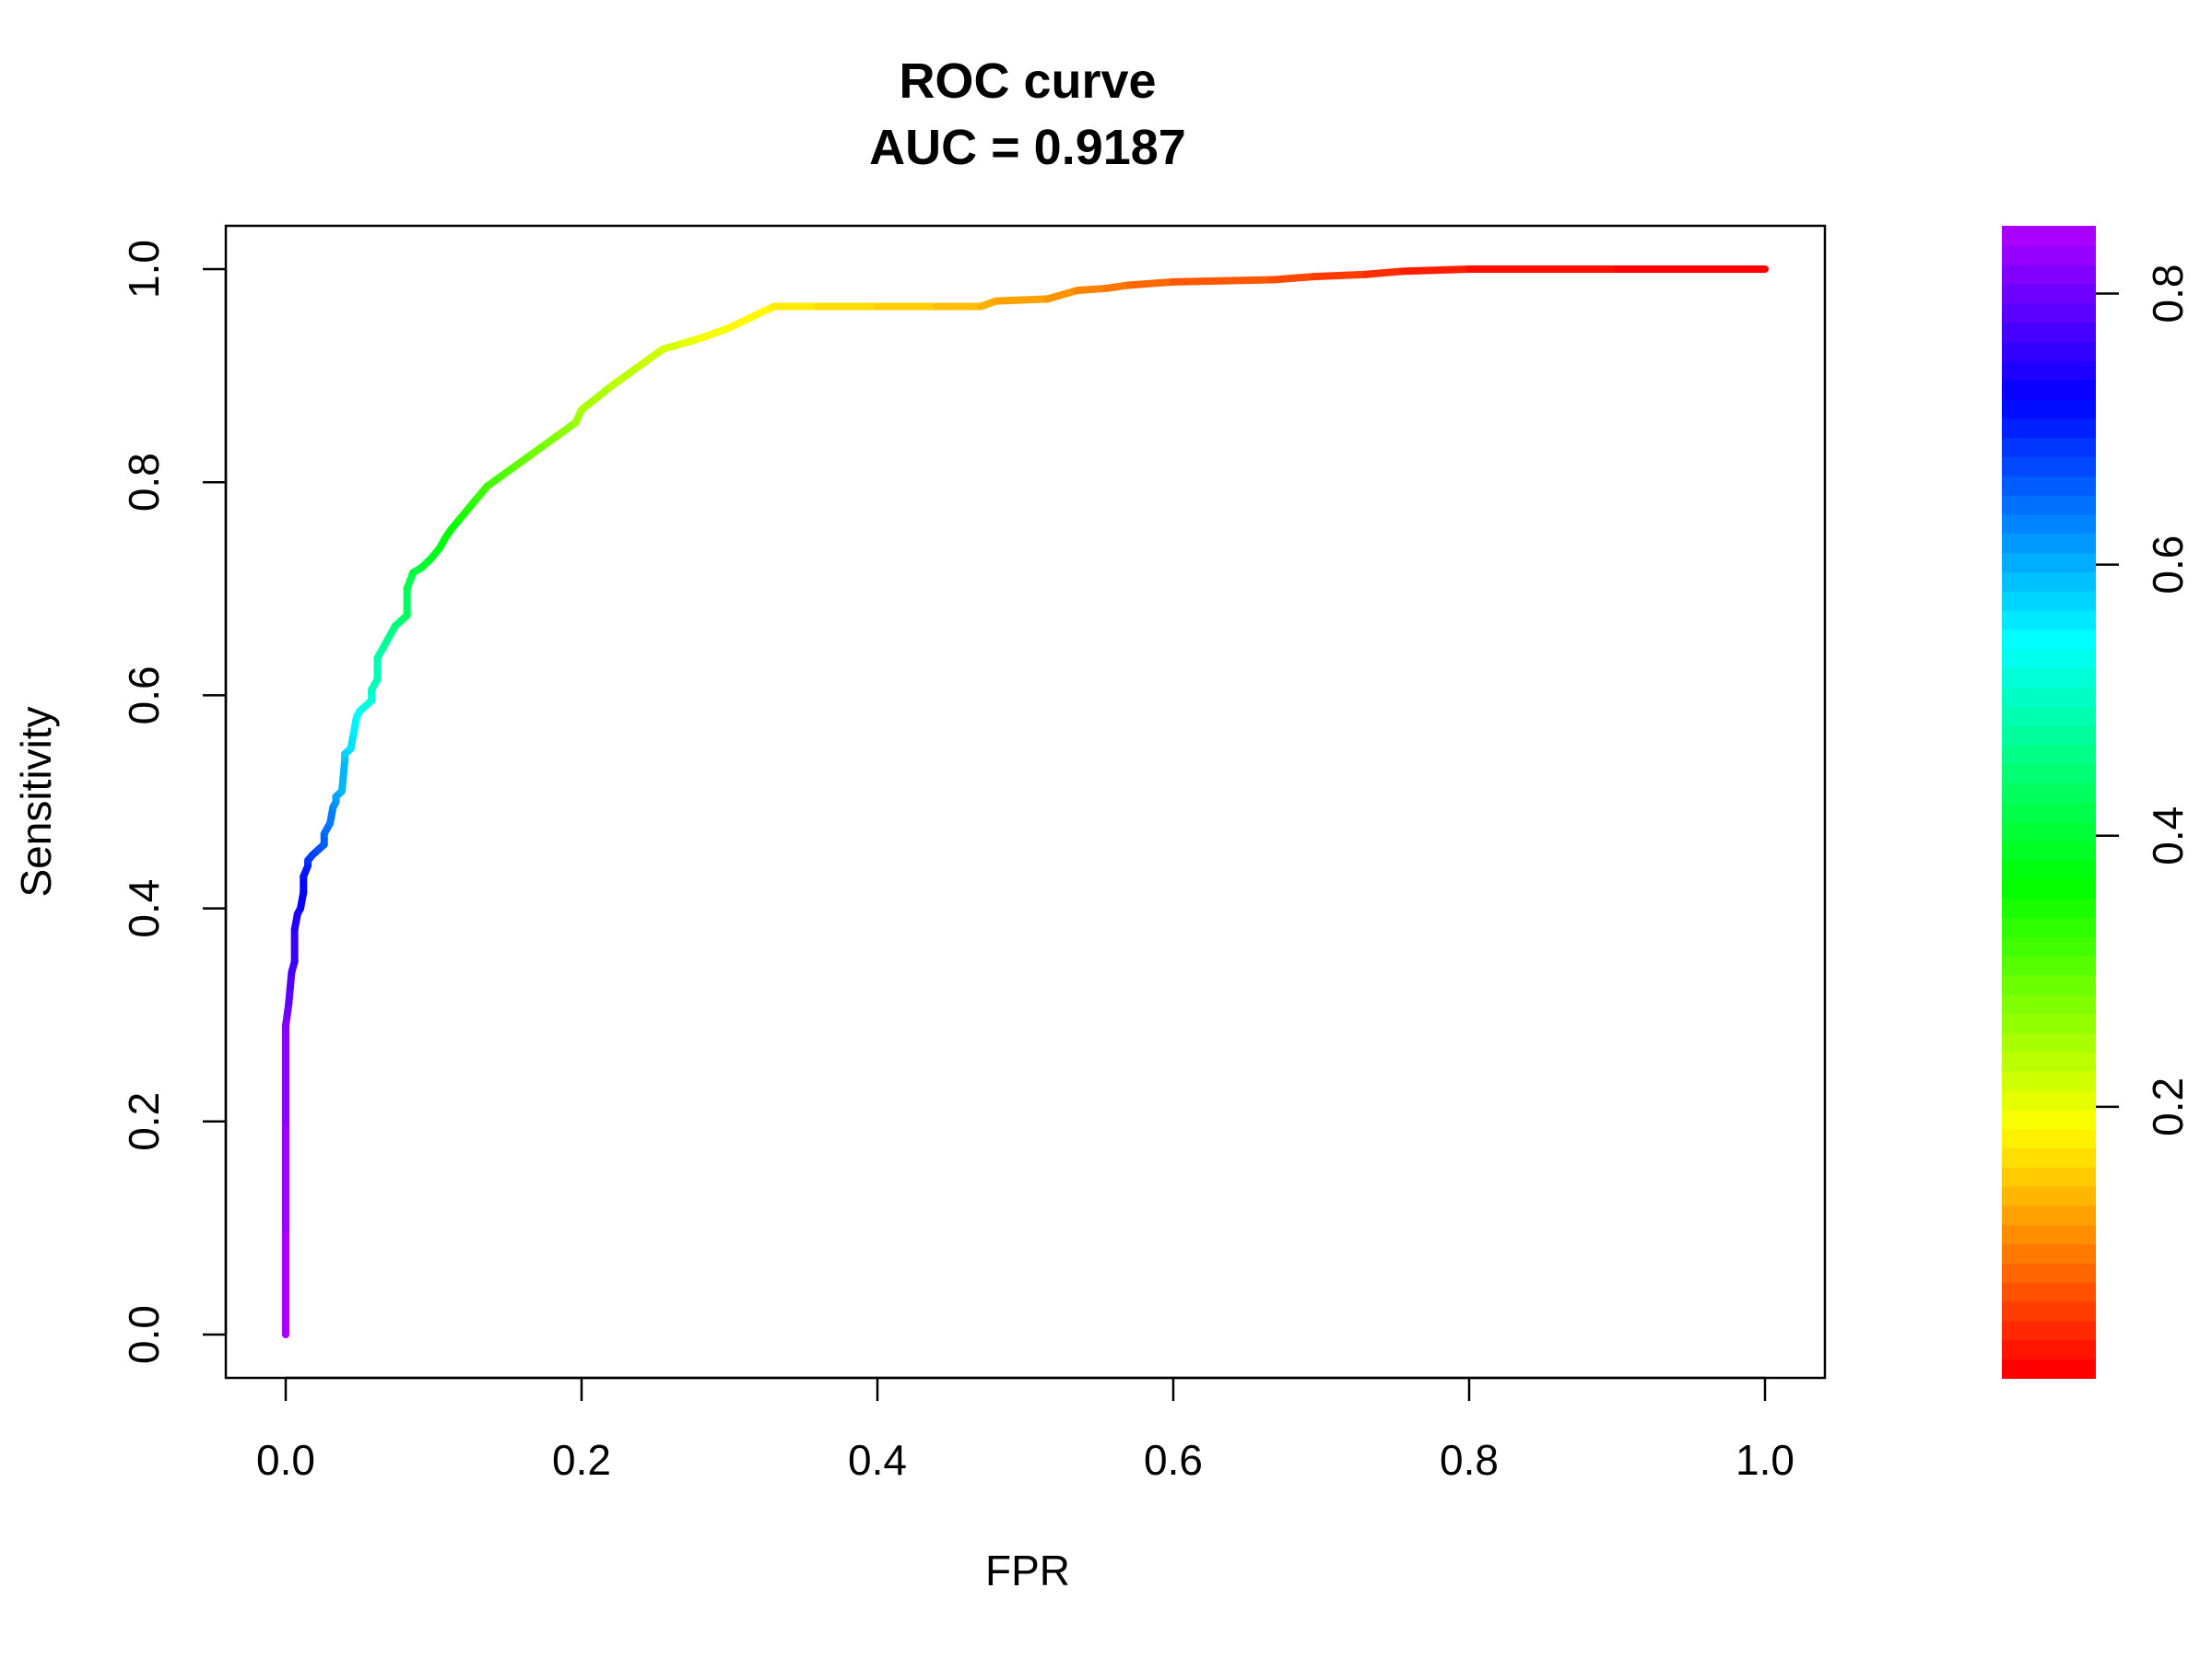  Describe the element at coordinates (144, 1334) in the screenshot. I see `y-tick-label: 0.0` at that location.